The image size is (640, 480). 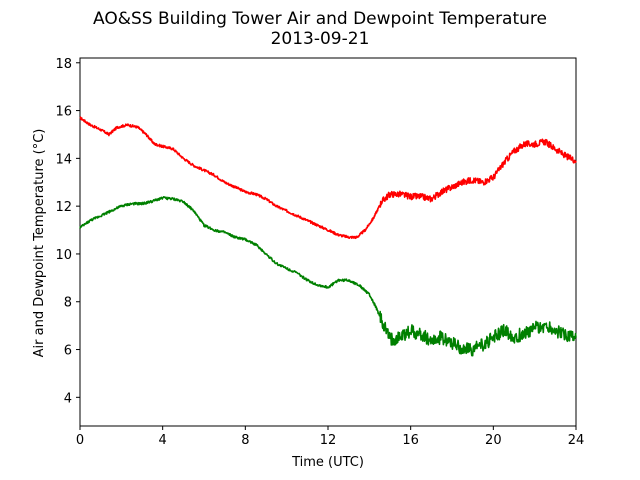 I want to click on y-tick-label: 18, so click(x=63, y=64).